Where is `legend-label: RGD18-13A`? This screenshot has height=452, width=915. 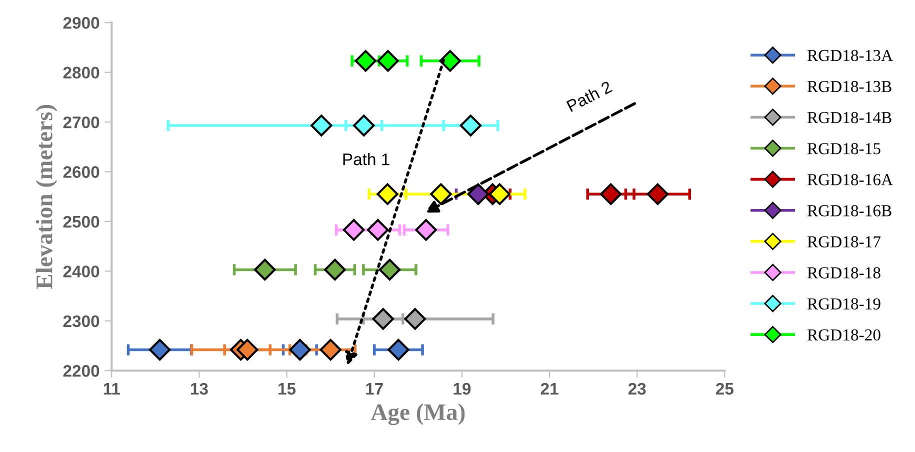 legend-label: RGD18-13A is located at coordinates (850, 56).